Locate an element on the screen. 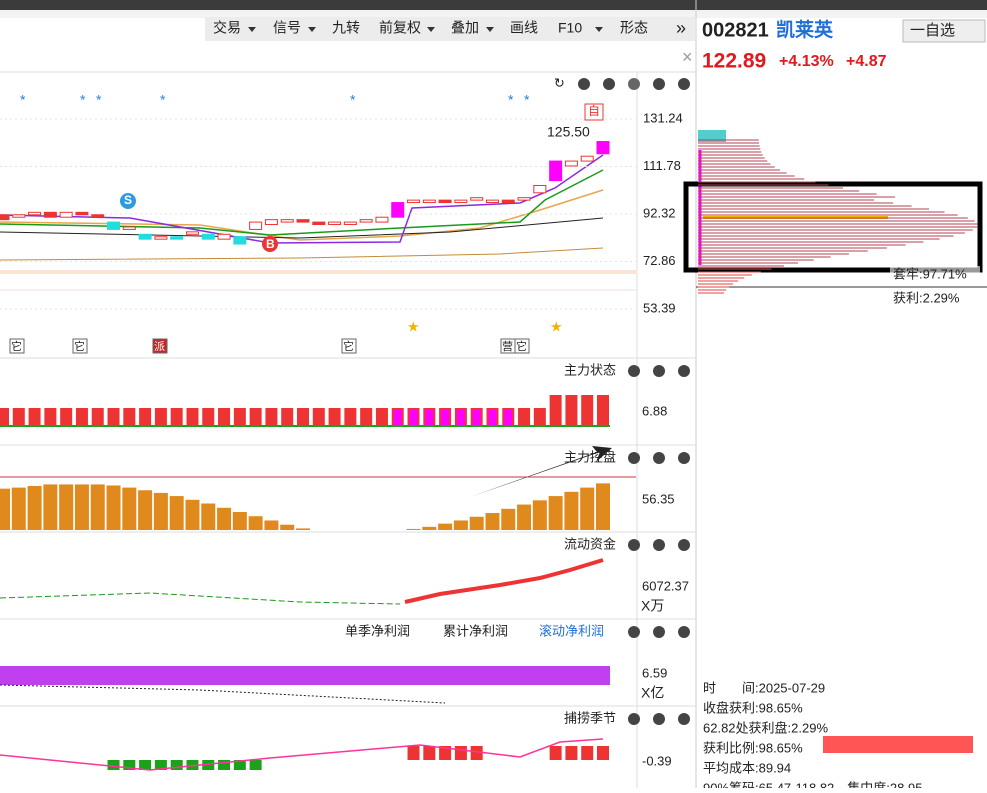 The width and height of the screenshot is (987, 793). toolbar-item: F10 is located at coordinates (570, 28).